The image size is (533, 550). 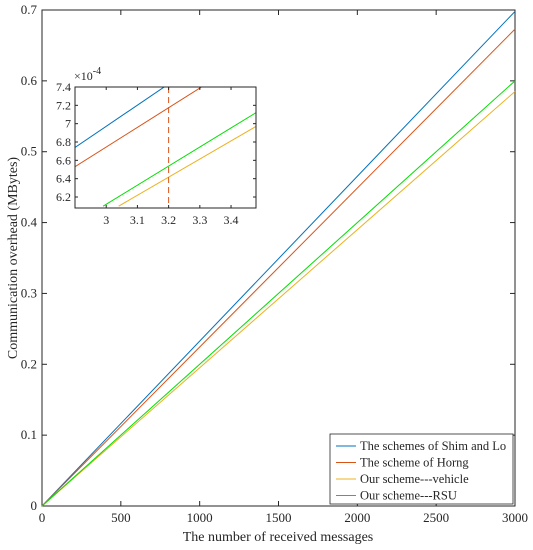 I want to click on inset-plot: 3 3.1 3.2 3.3 3.4 6.2 6.4 6.6 6.8 7 7.2 7.4 ×10⁻⁴, so click(x=156, y=146).